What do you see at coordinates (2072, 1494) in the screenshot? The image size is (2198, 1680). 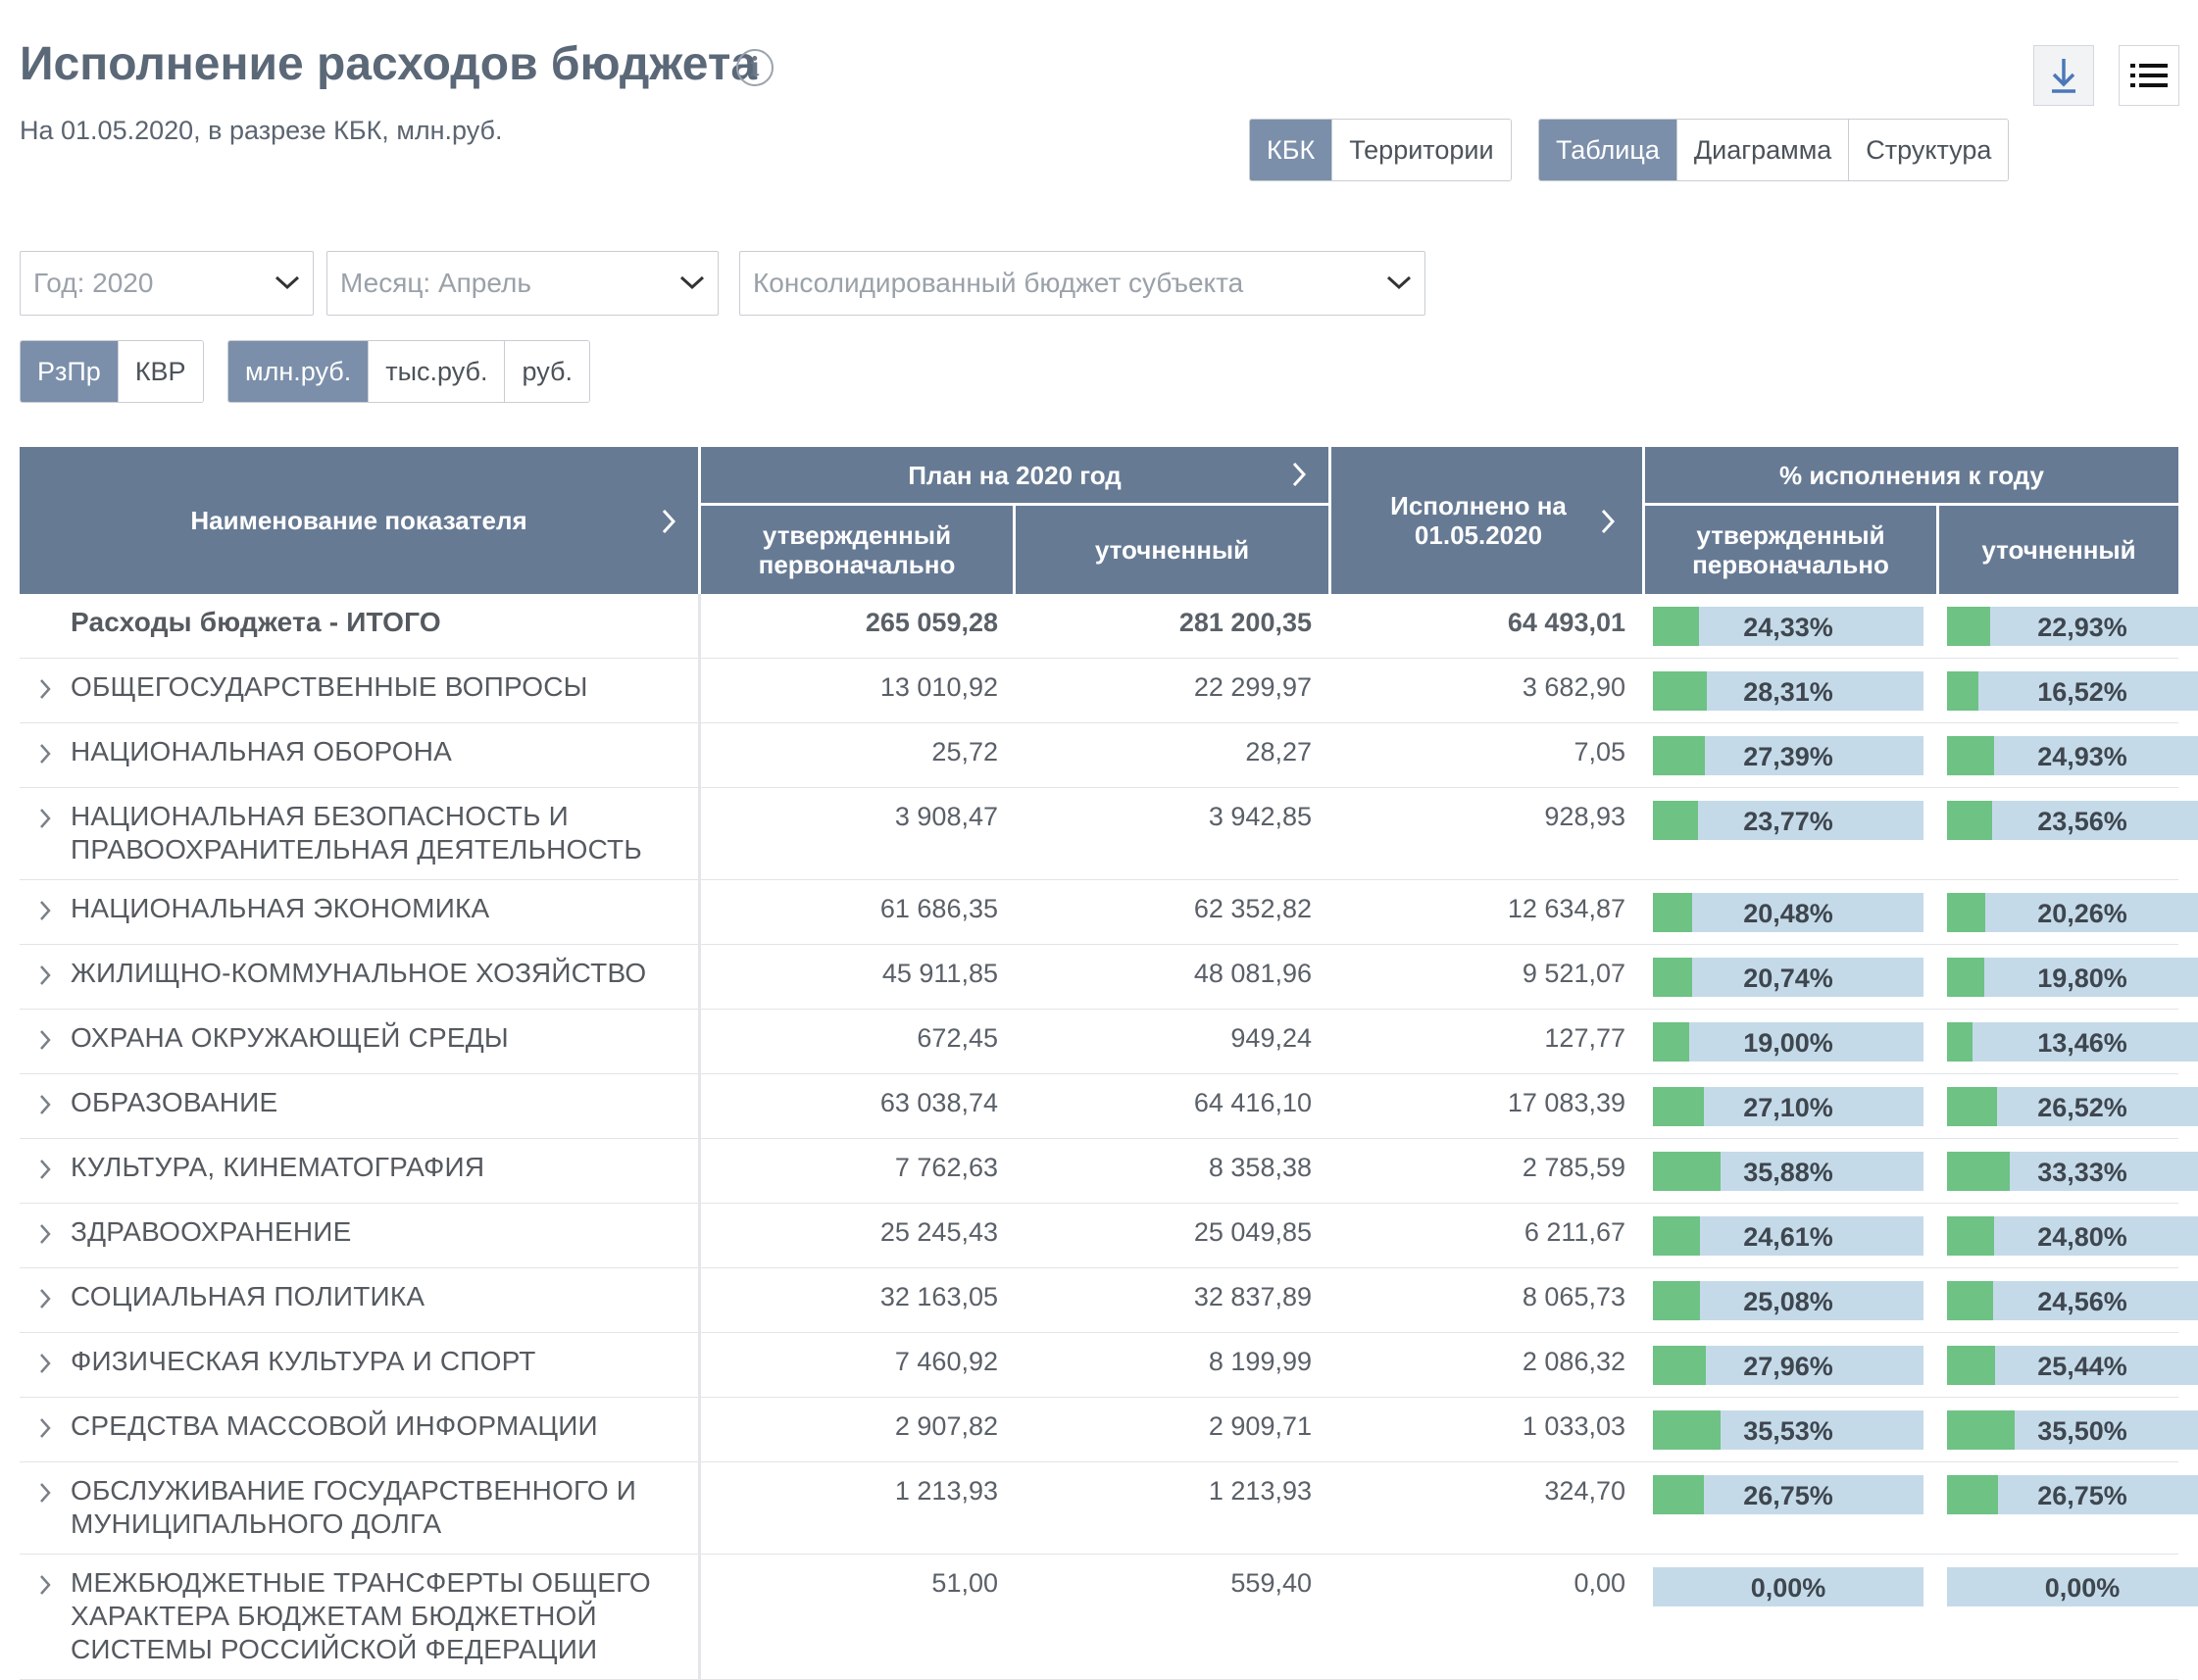 I see `progress-bar-revised: 26,75%` at bounding box center [2072, 1494].